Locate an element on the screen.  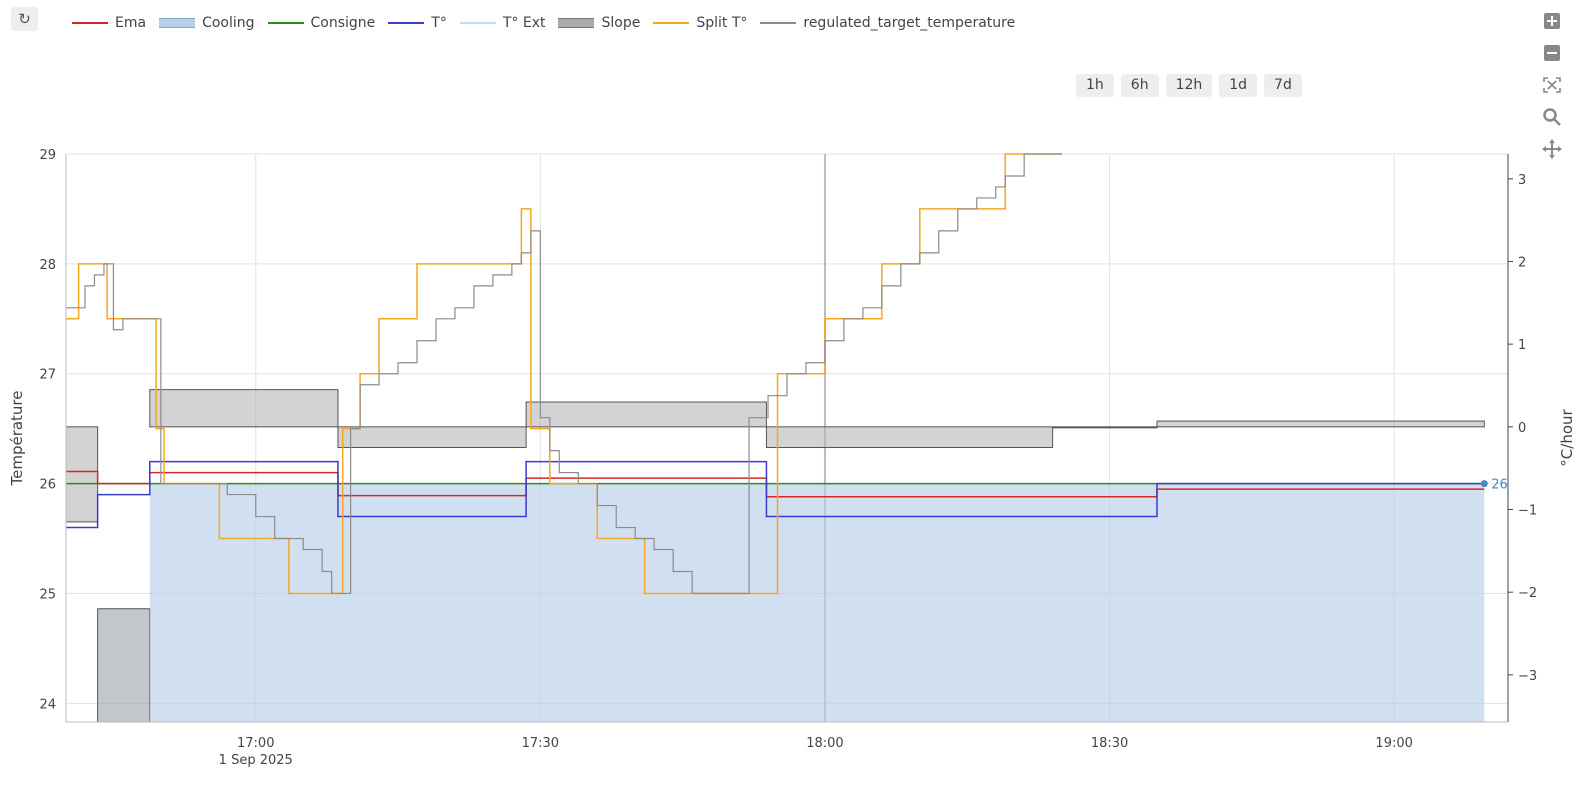
y-tick-label: 29 is located at coordinates (47, 155).